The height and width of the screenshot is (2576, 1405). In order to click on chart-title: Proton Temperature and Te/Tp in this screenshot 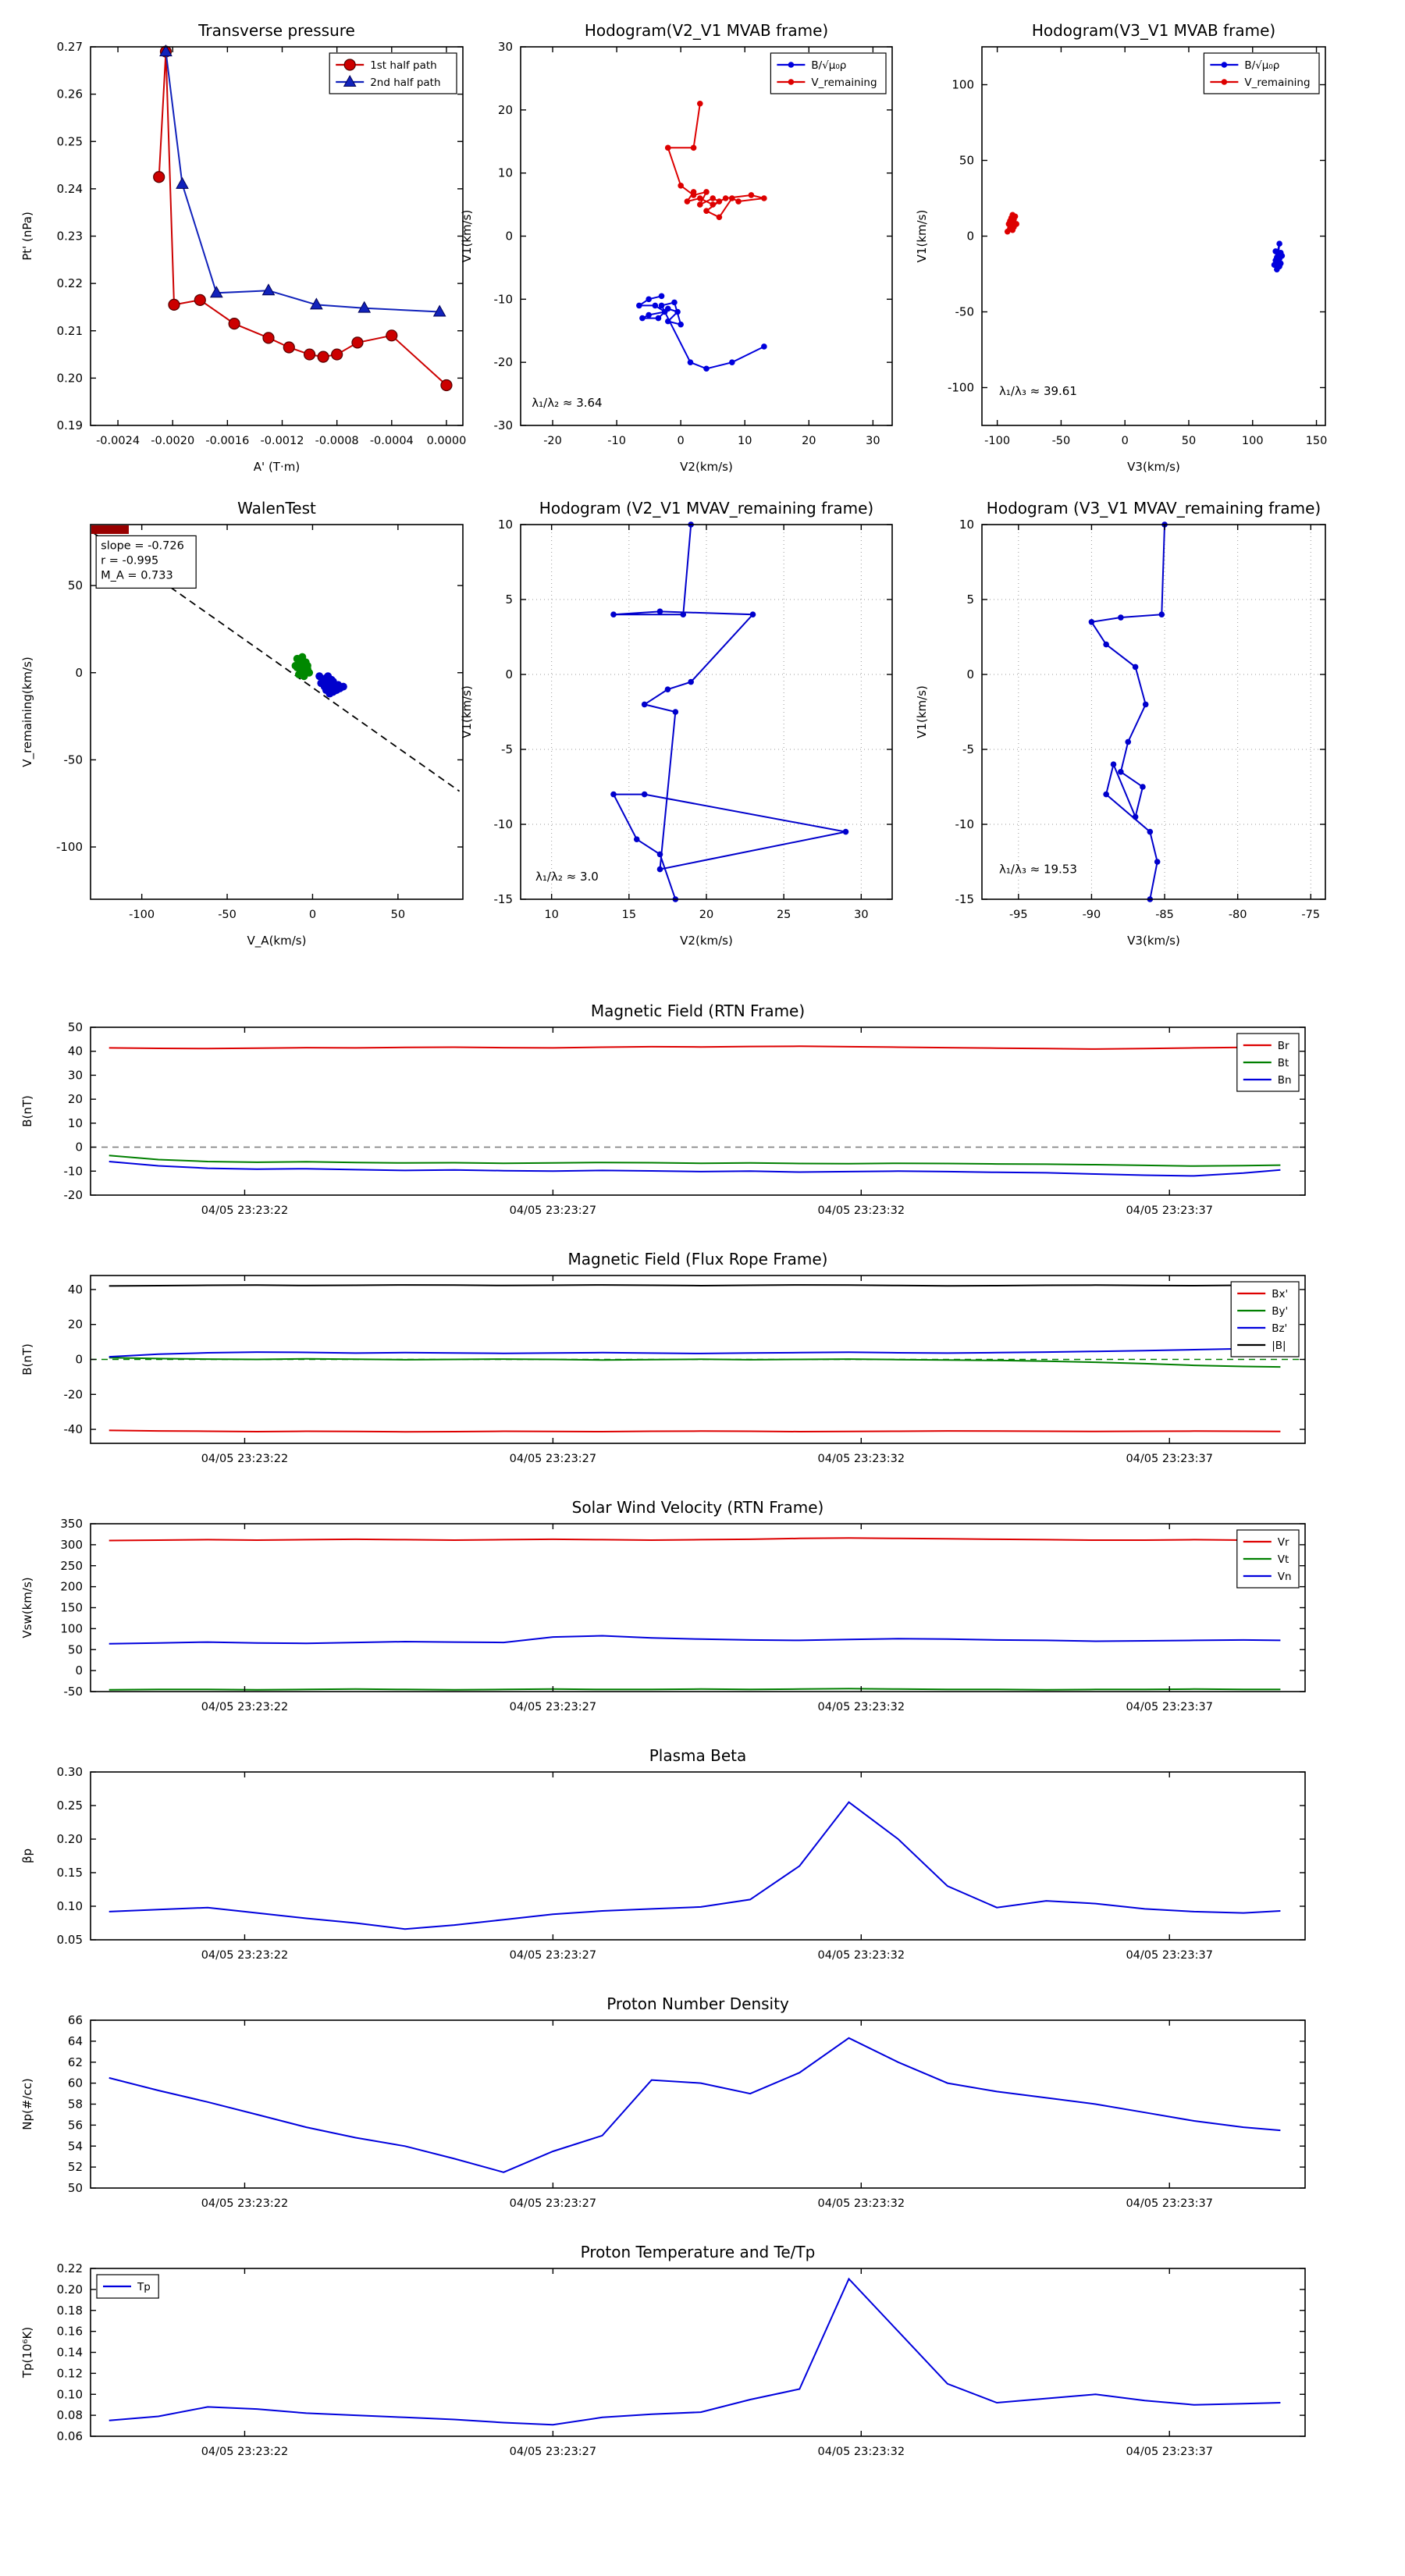, I will do `click(698, 2252)`.